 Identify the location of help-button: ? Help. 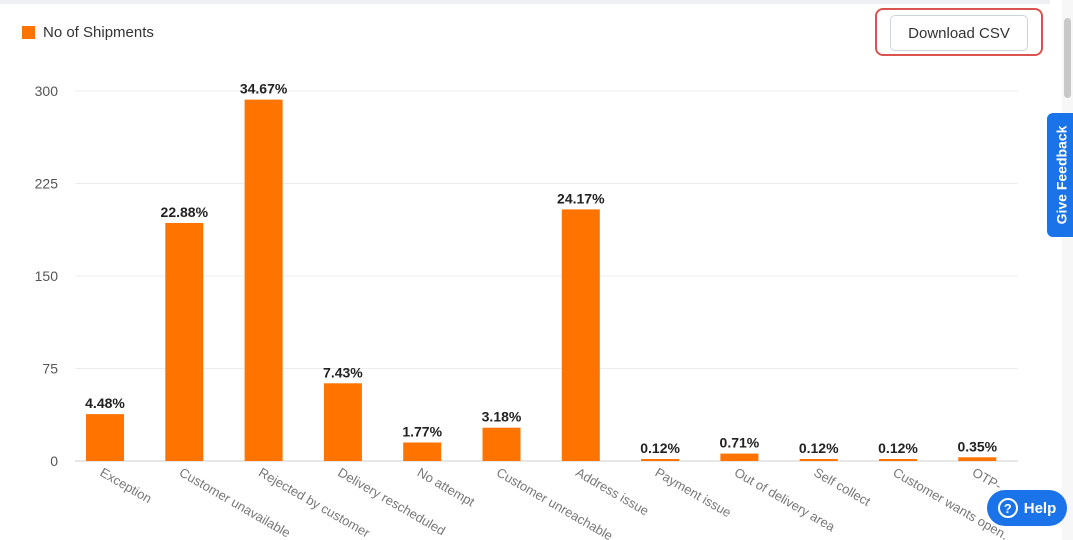
(1027, 508).